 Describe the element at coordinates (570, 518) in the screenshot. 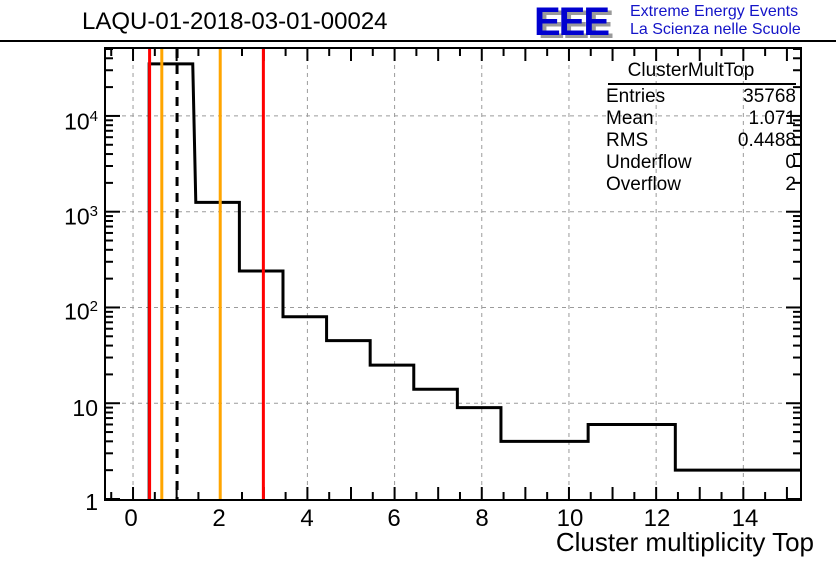

I see `x-tick-label-10: 10` at that location.